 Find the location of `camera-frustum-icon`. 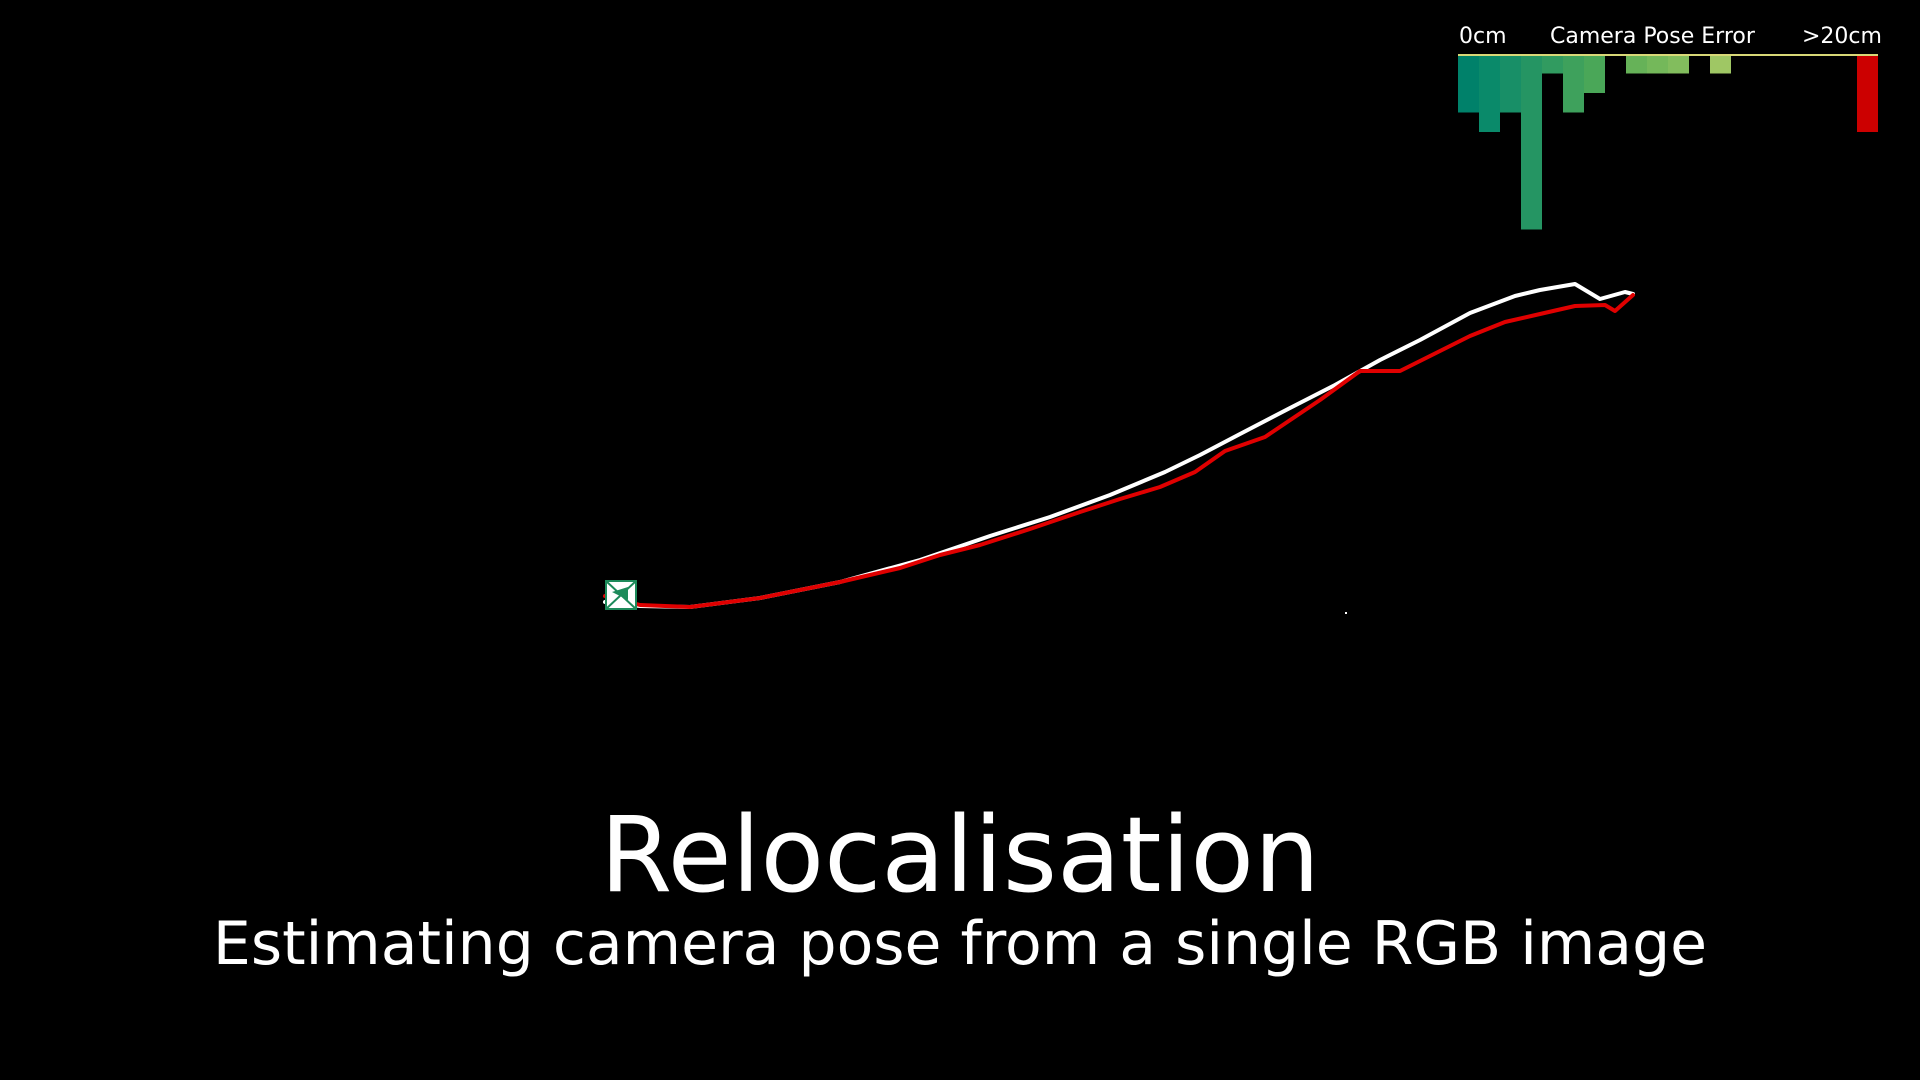

camera-frustum-icon is located at coordinates (621, 595).